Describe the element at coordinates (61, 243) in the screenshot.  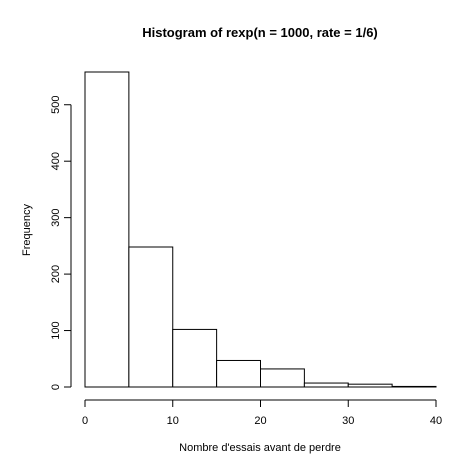
I see `y-axis: 0 100 200 300 400 500` at that location.